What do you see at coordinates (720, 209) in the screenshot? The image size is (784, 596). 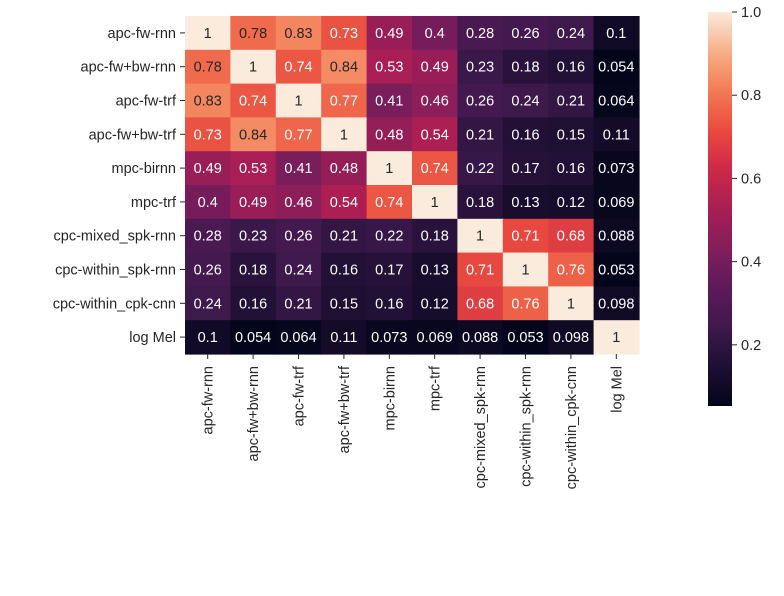 I see `colorbar-gradient` at bounding box center [720, 209].